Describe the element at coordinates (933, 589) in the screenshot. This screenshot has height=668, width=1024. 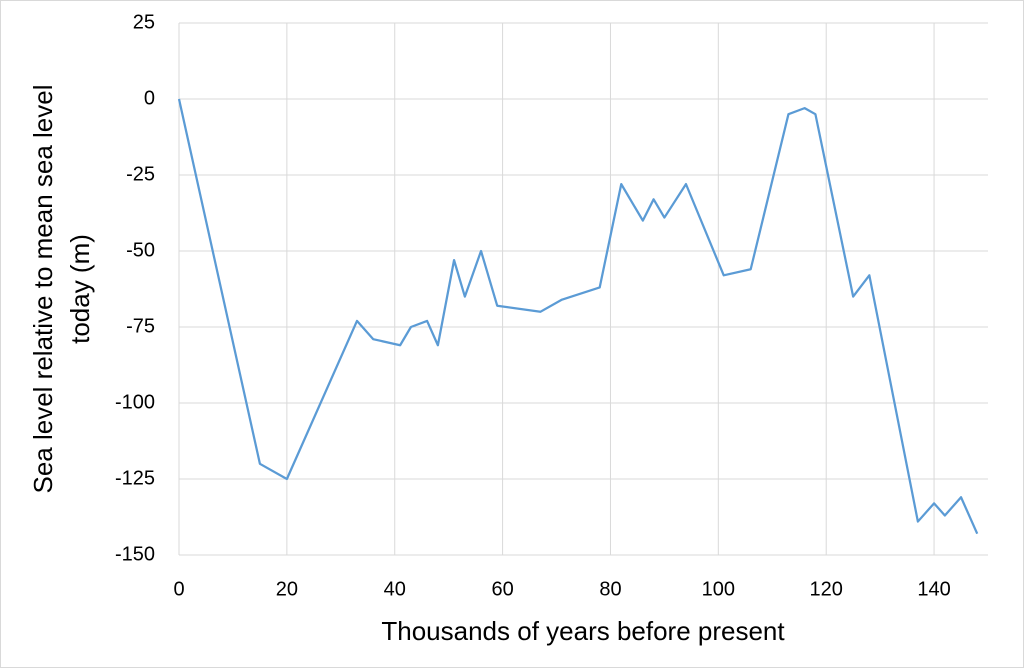
I see `x-tick-label: 140` at that location.